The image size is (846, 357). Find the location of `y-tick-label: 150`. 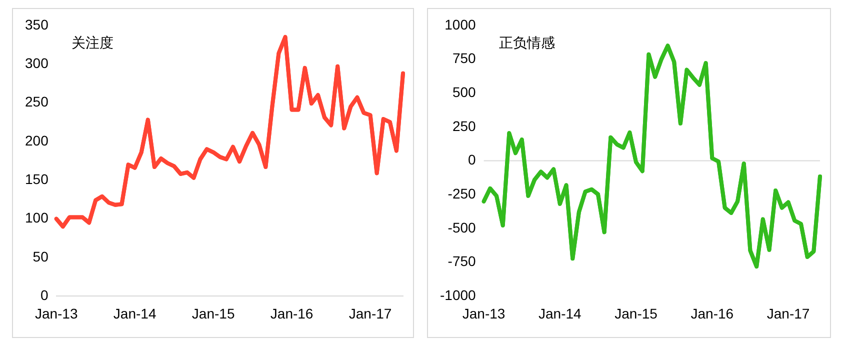

y-tick-label: 150 is located at coordinates (37, 179).